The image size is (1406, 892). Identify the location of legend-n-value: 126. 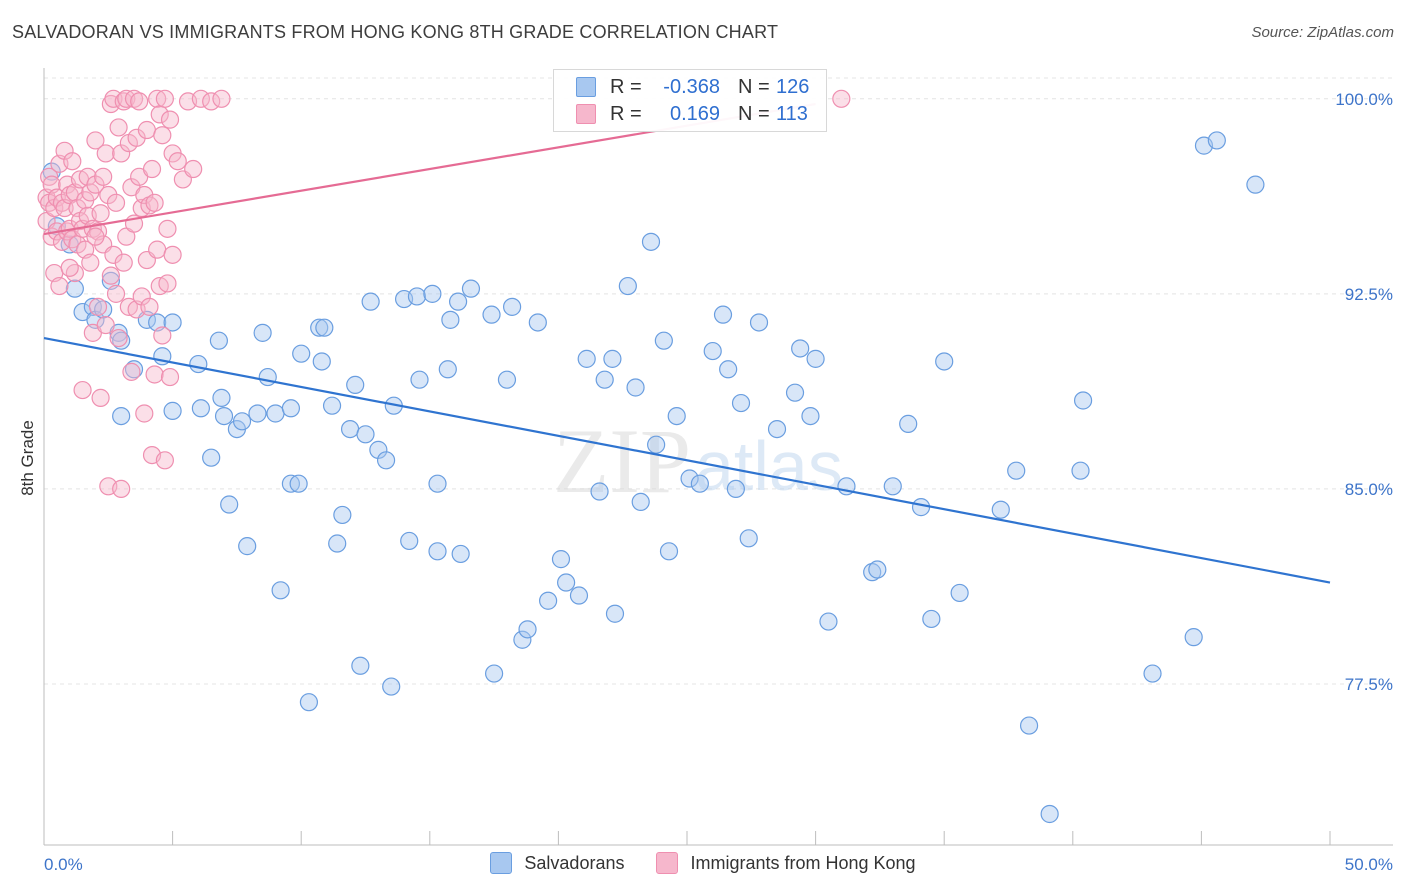
(793, 86).